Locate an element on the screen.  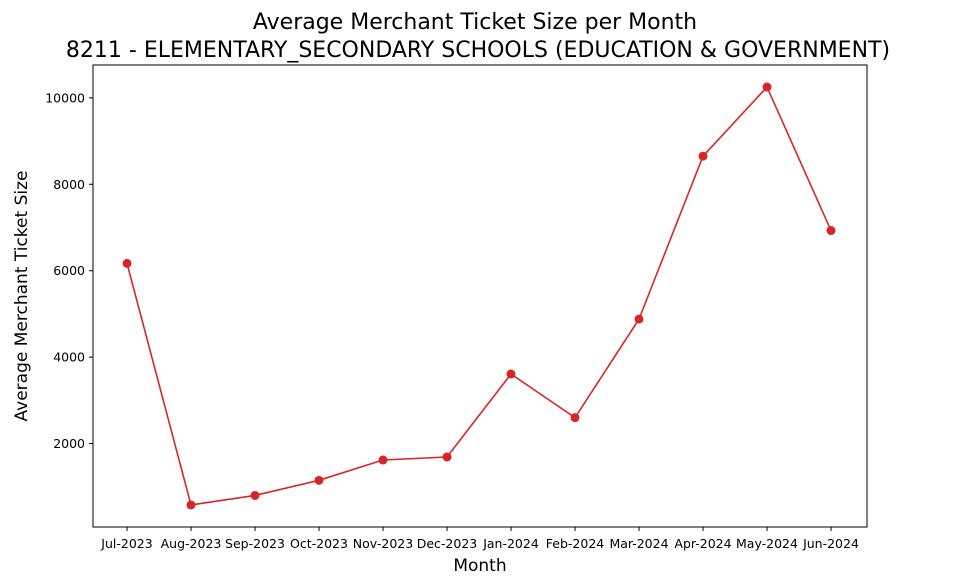
x-axis-label: Month is located at coordinates (479, 566).